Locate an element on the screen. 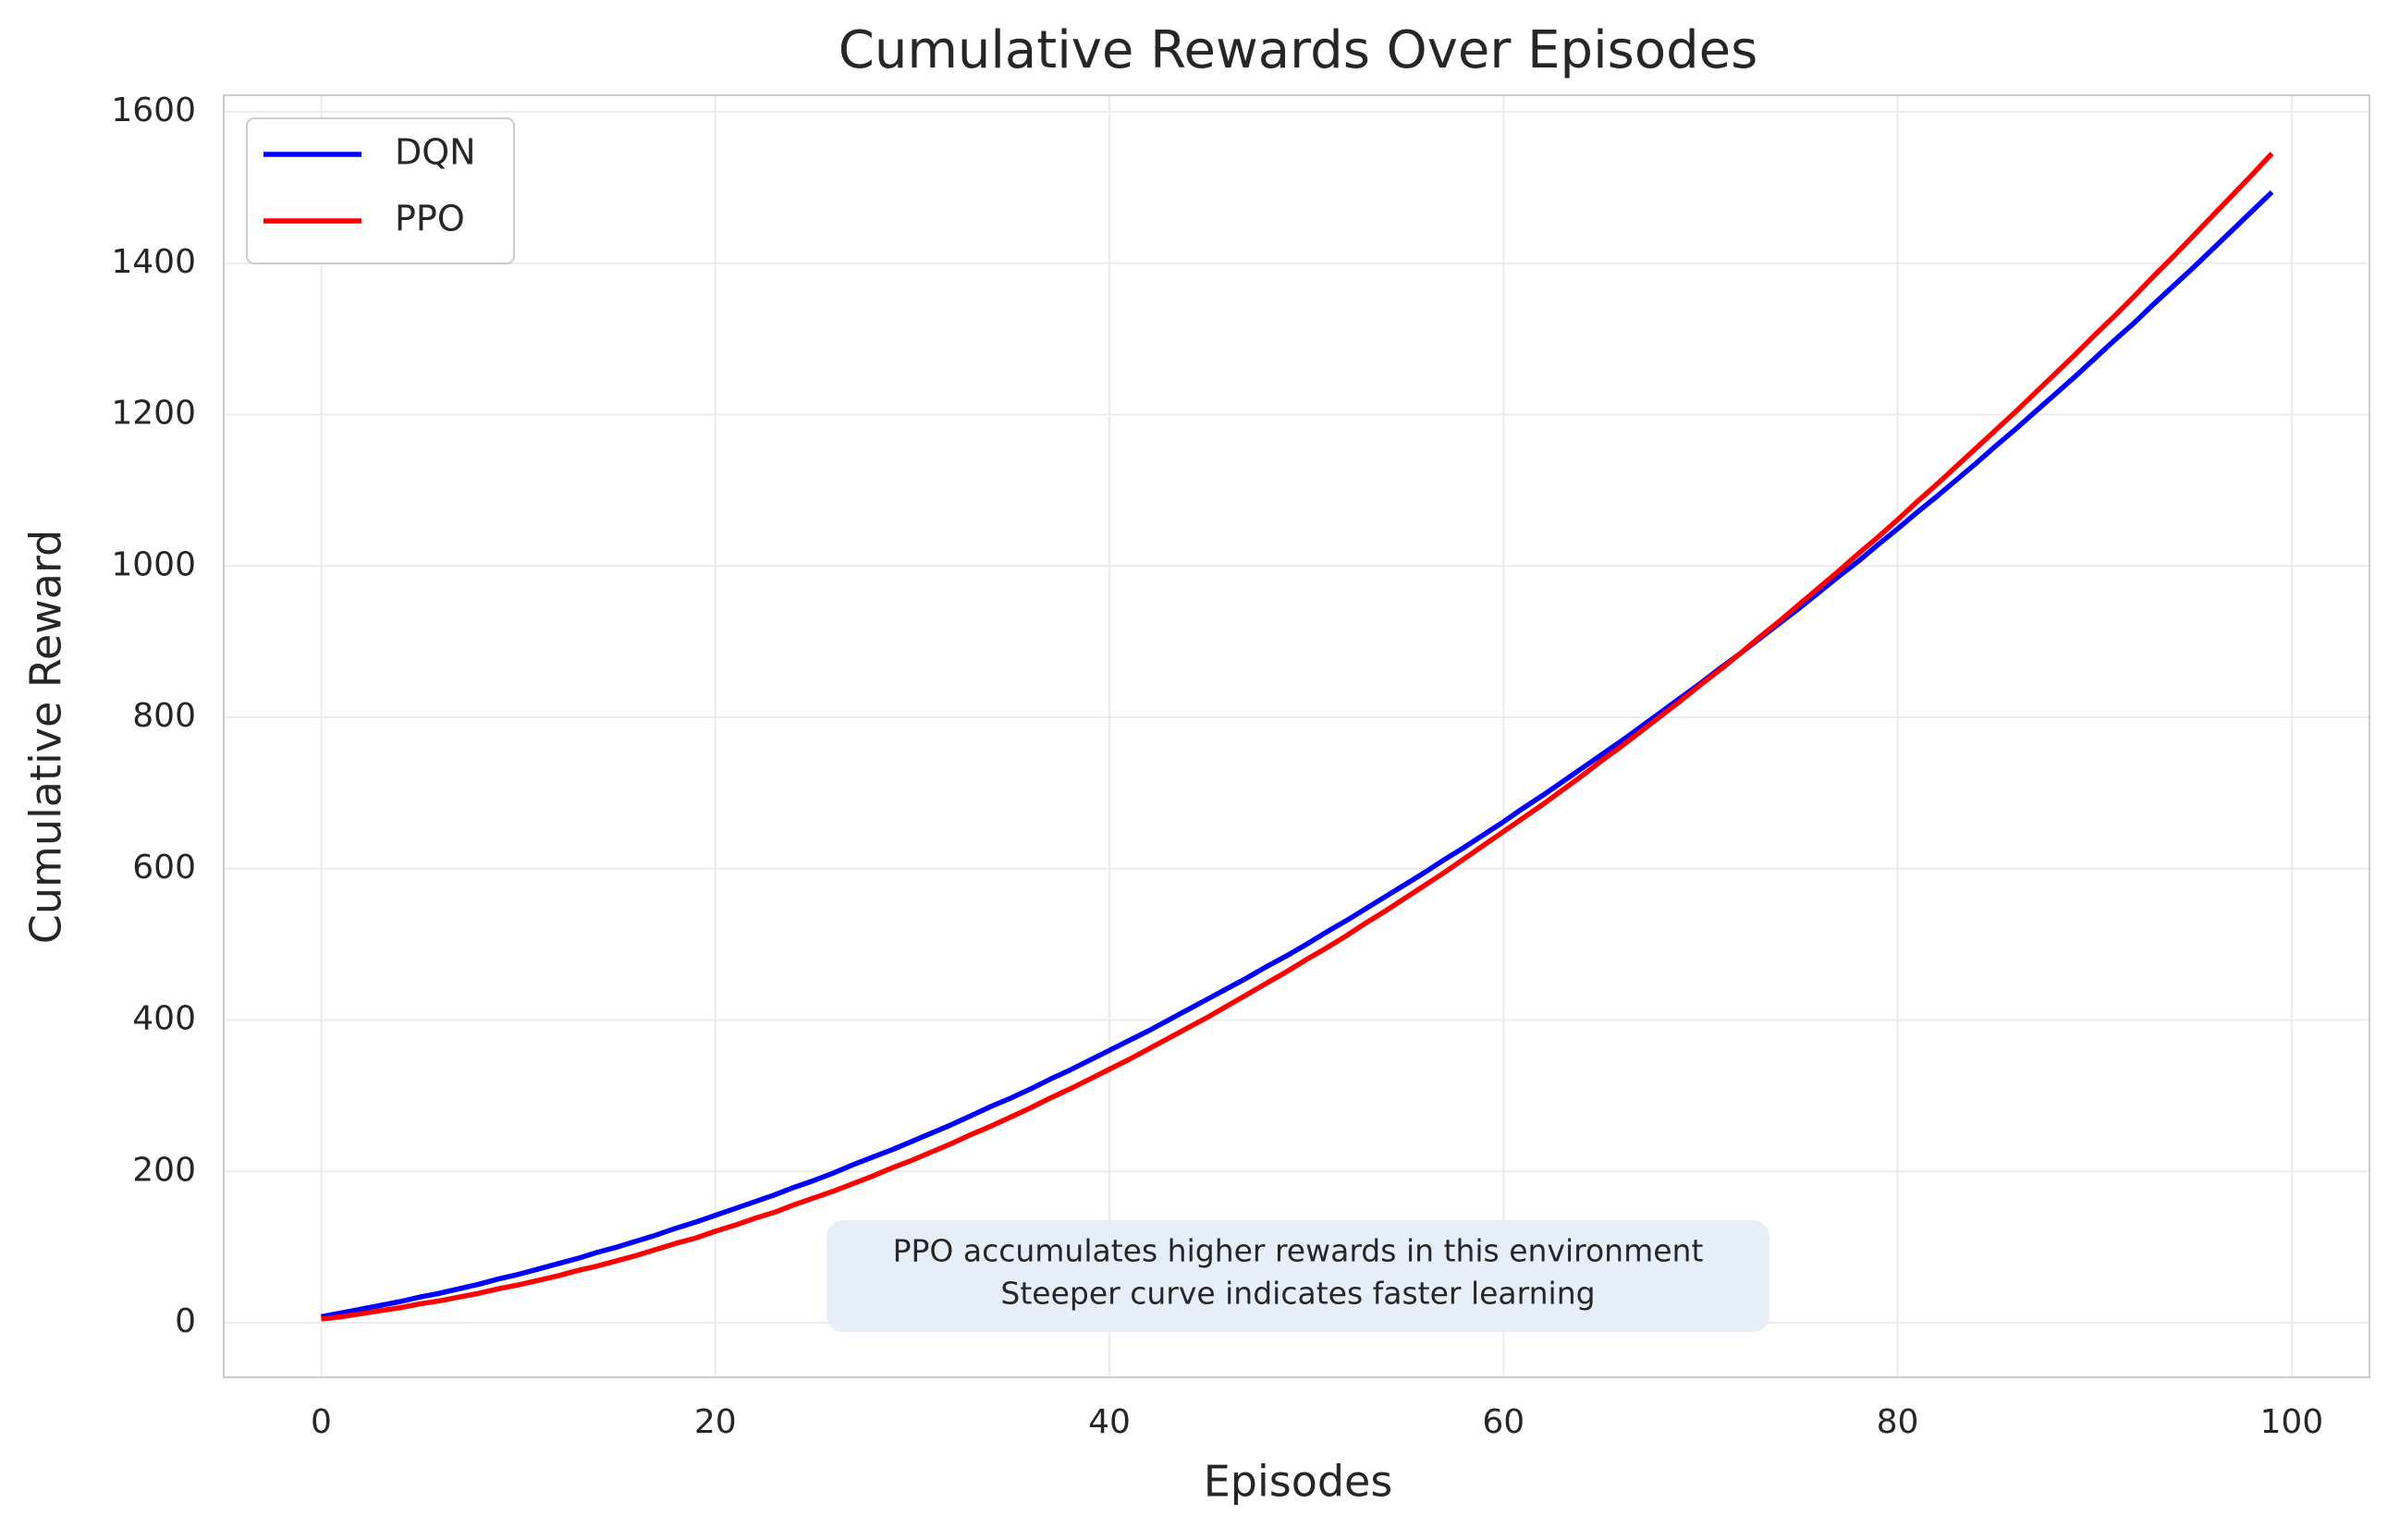 This screenshot has height=1540, width=2400. chart-title: Cumulative Rewards Over Episodes is located at coordinates (1299, 50).